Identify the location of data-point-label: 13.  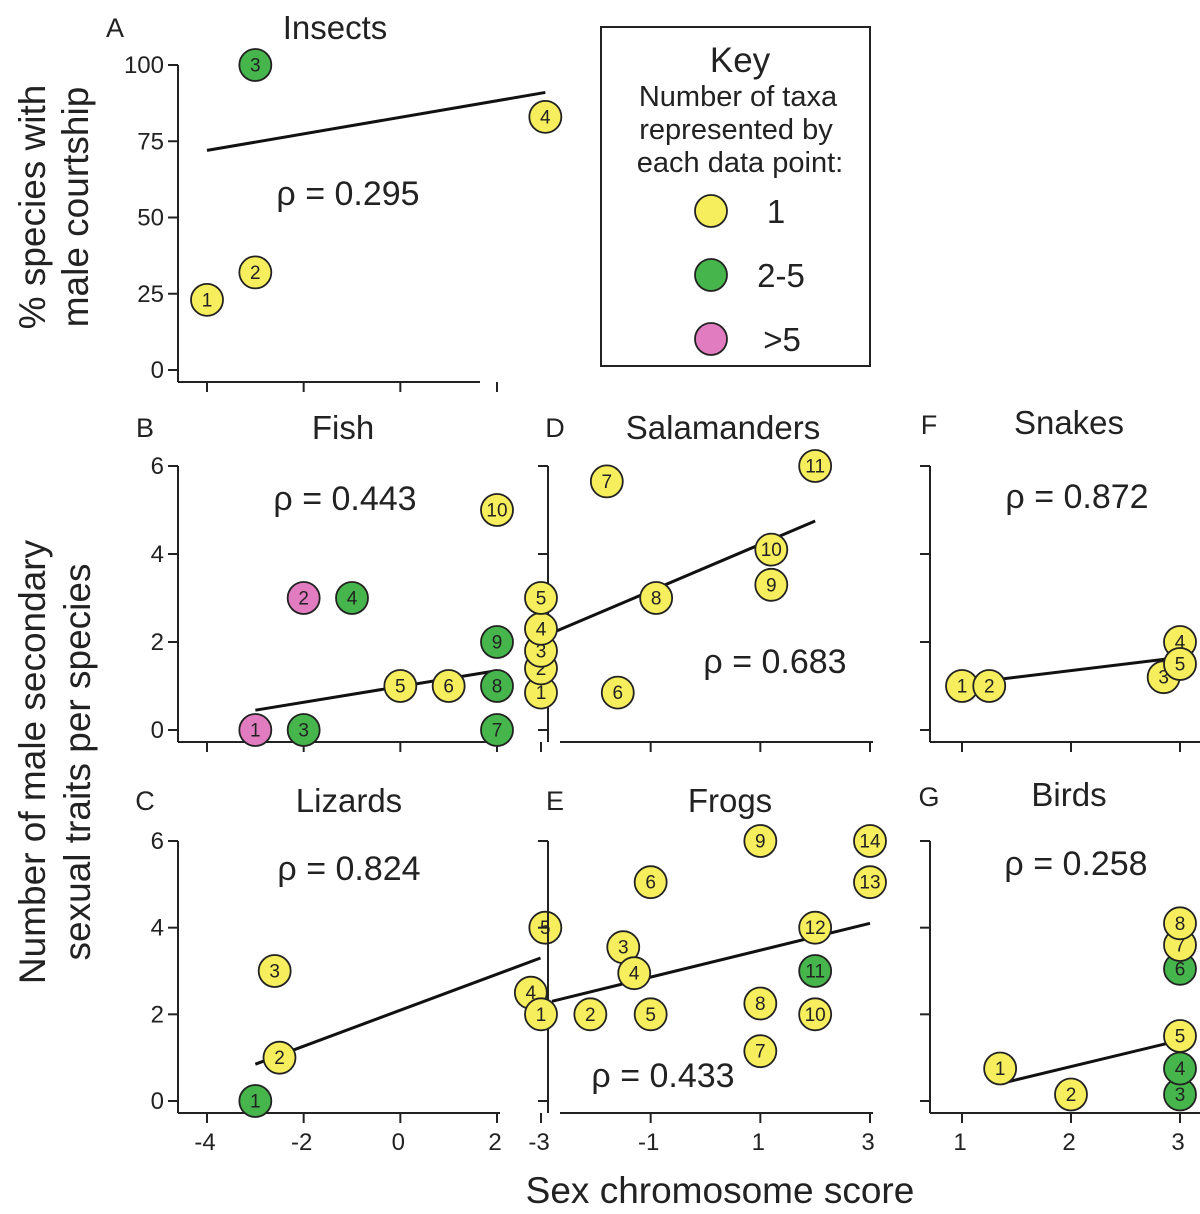
(869, 883).